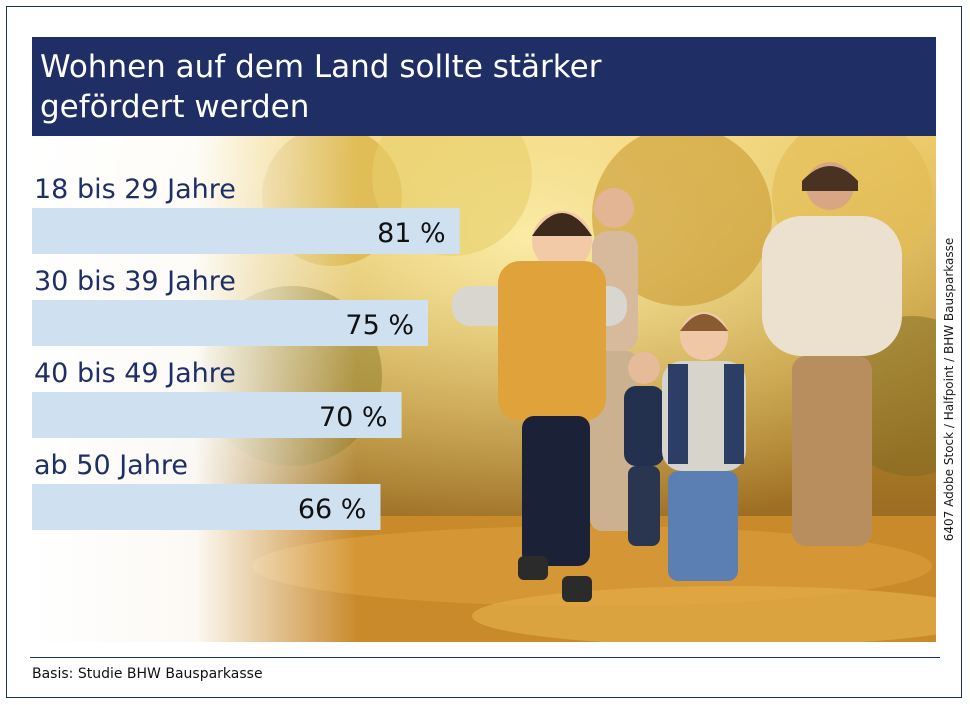 The height and width of the screenshot is (705, 970). Describe the element at coordinates (111, 465) in the screenshot. I see `category-label: ab 50 Jahre` at that location.